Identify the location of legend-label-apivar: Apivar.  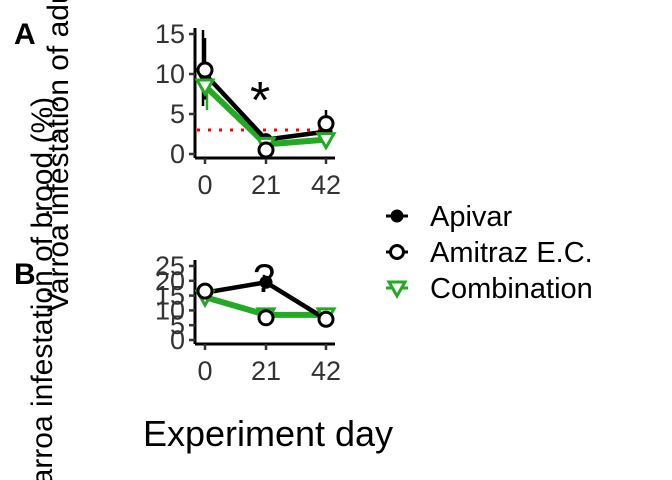
(471, 217).